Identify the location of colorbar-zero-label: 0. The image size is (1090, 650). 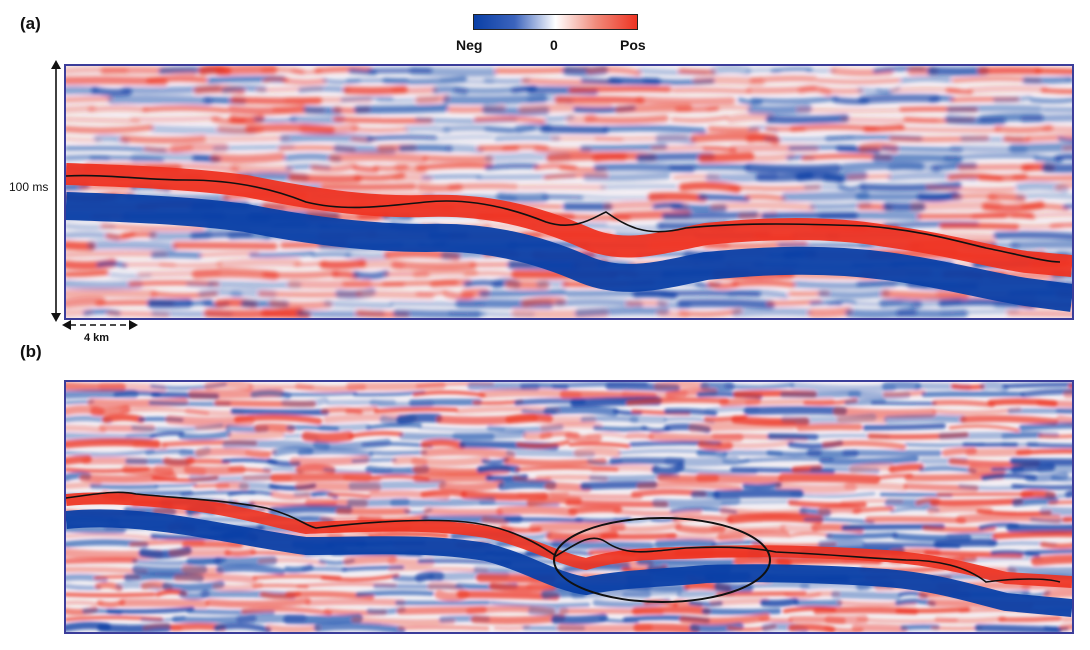
(554, 45).